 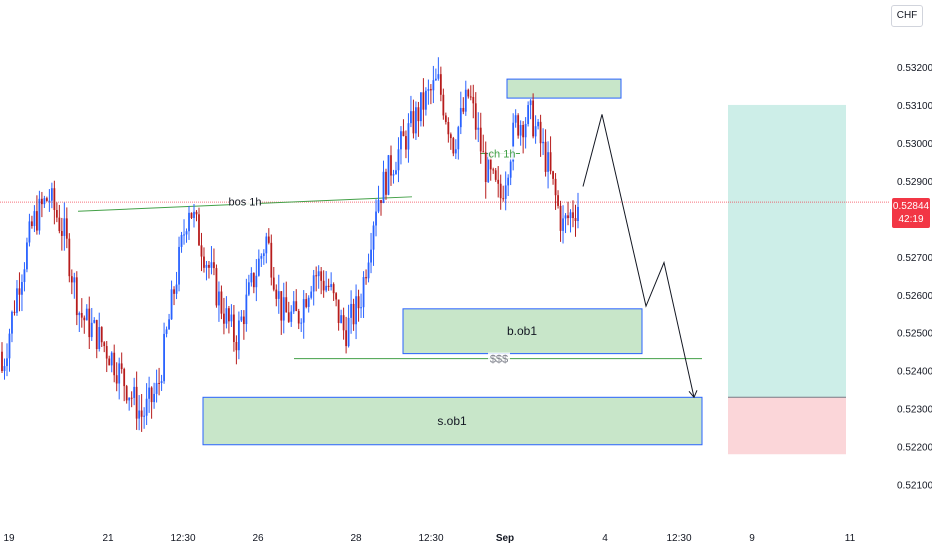 What do you see at coordinates (752, 538) in the screenshot?
I see `x-tick-label: 9` at bounding box center [752, 538].